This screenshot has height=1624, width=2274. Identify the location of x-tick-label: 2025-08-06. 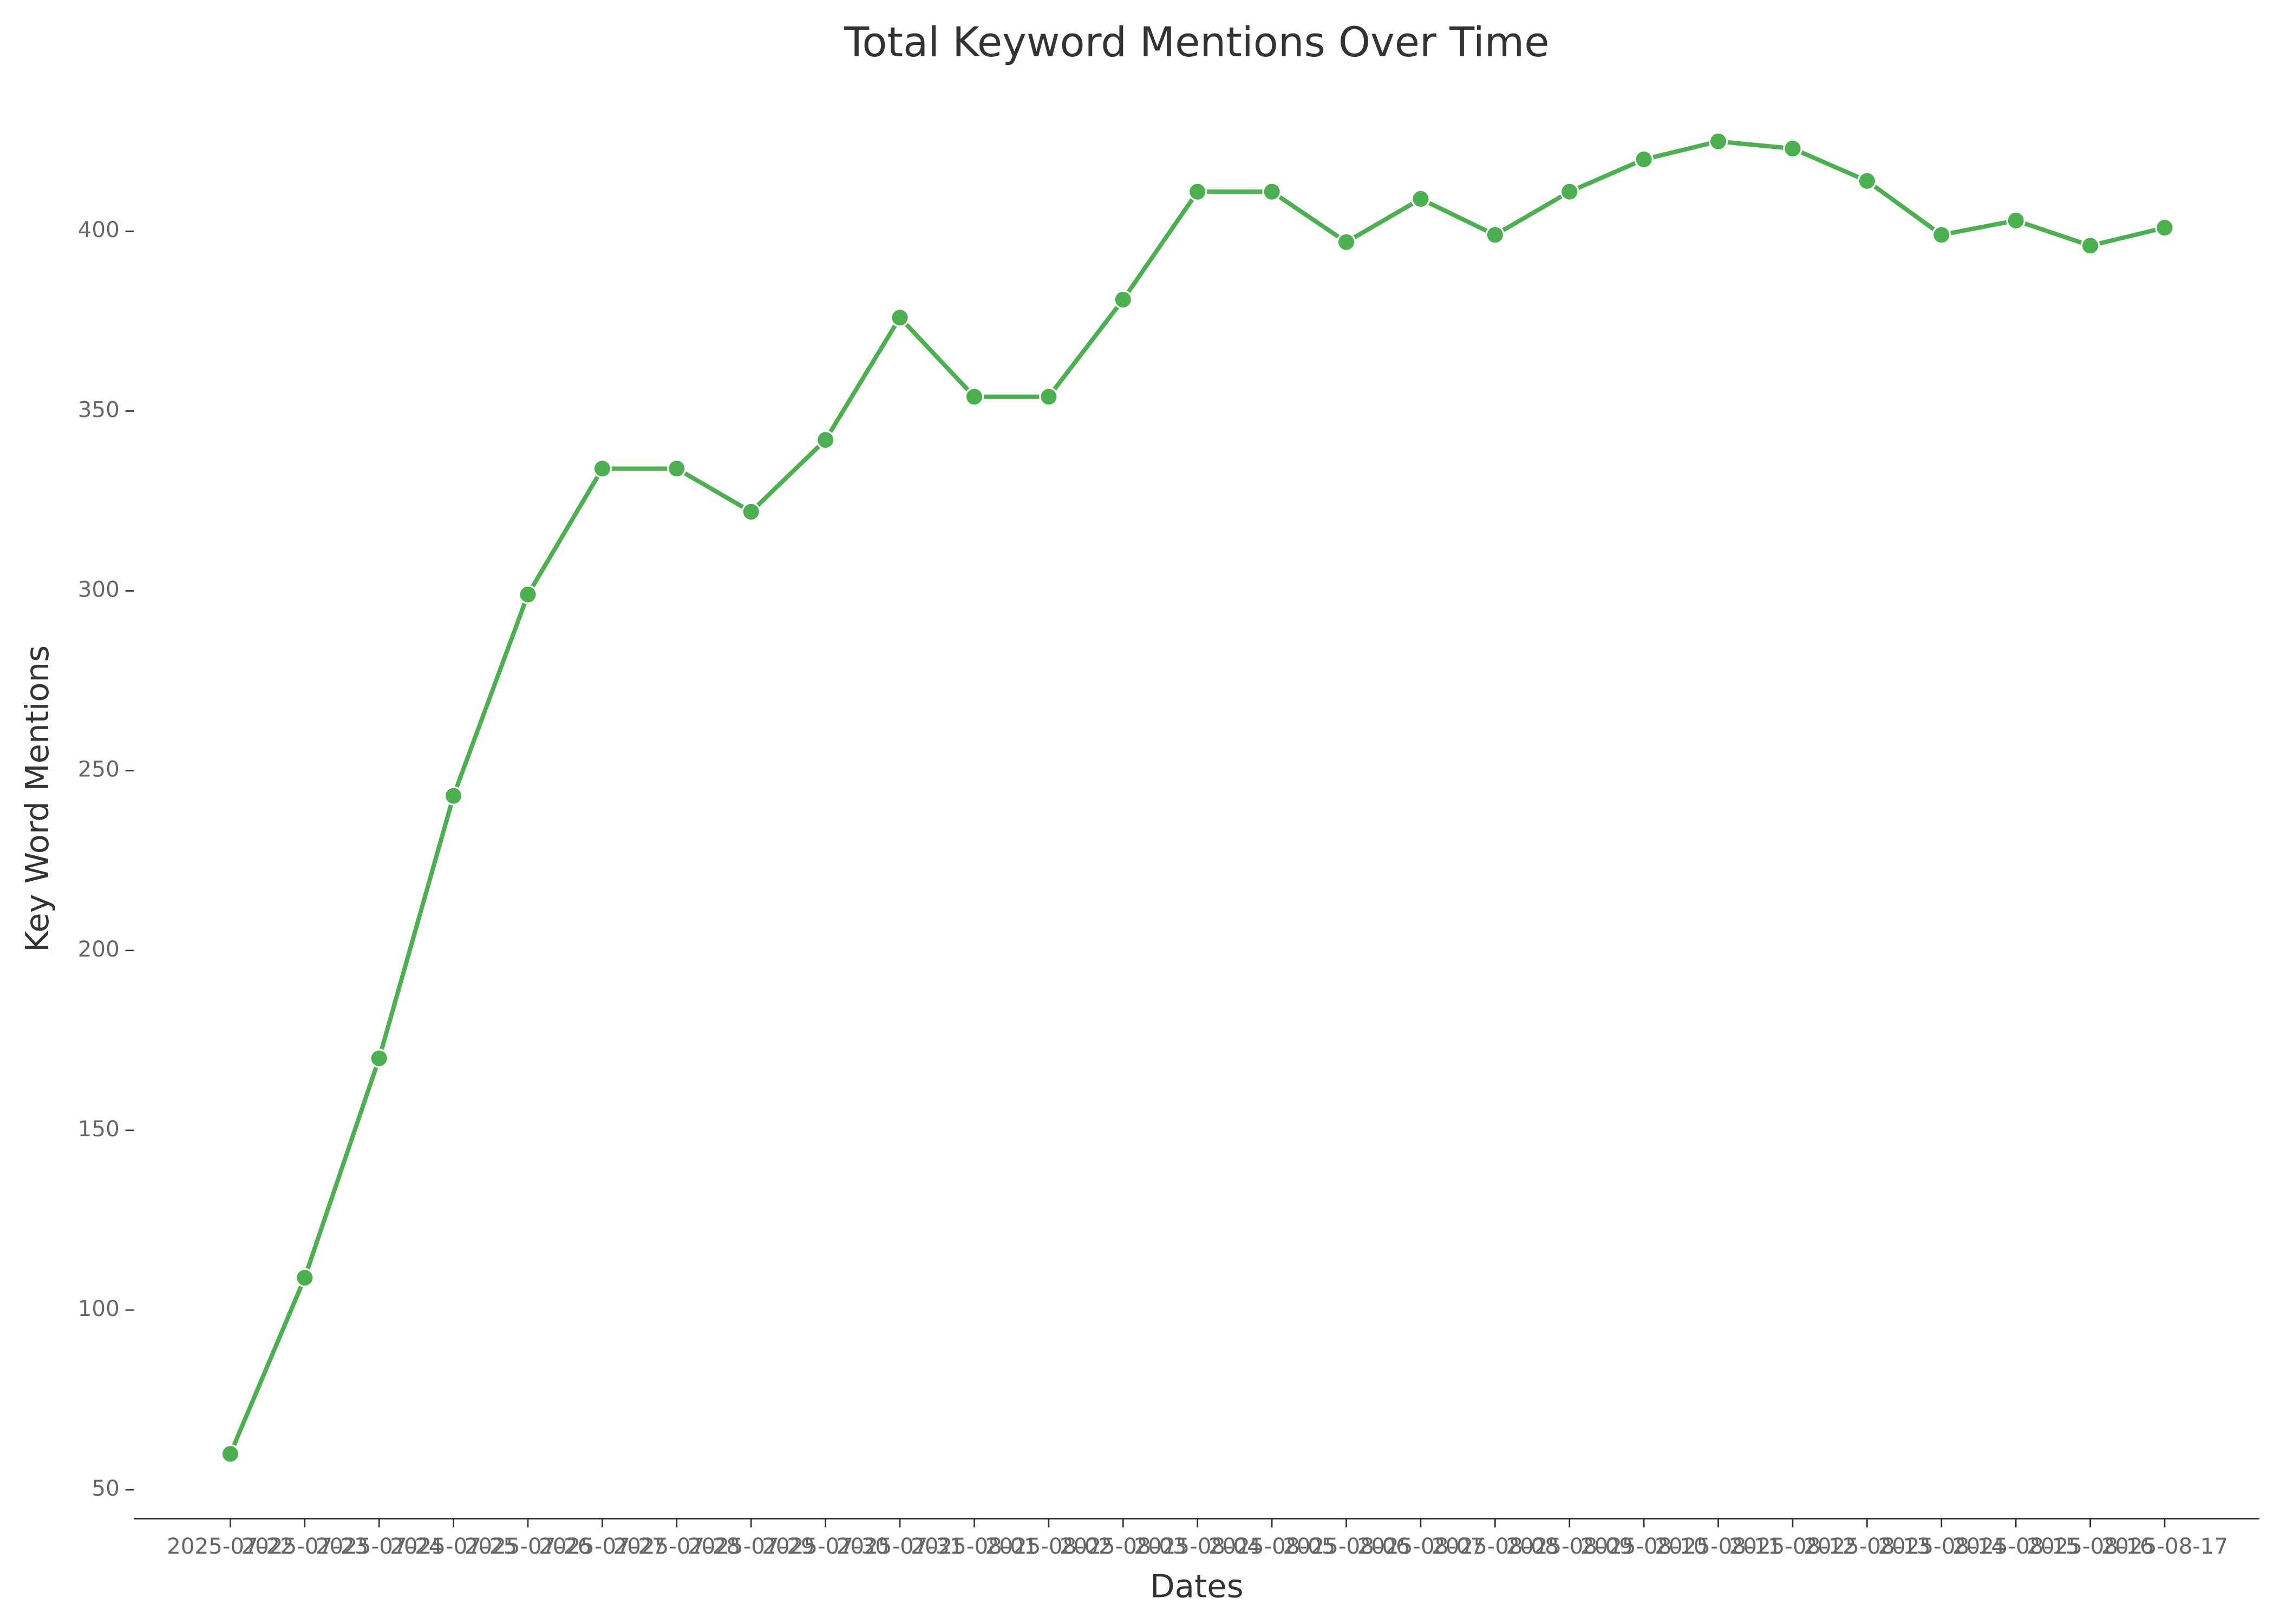
(1347, 1546).